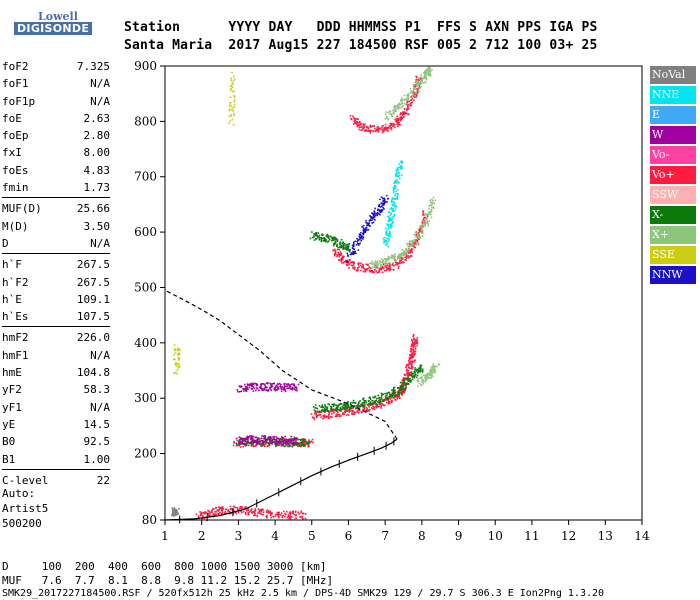  Describe the element at coordinates (97, 153) in the screenshot. I see `param-value: 8.00` at that location.